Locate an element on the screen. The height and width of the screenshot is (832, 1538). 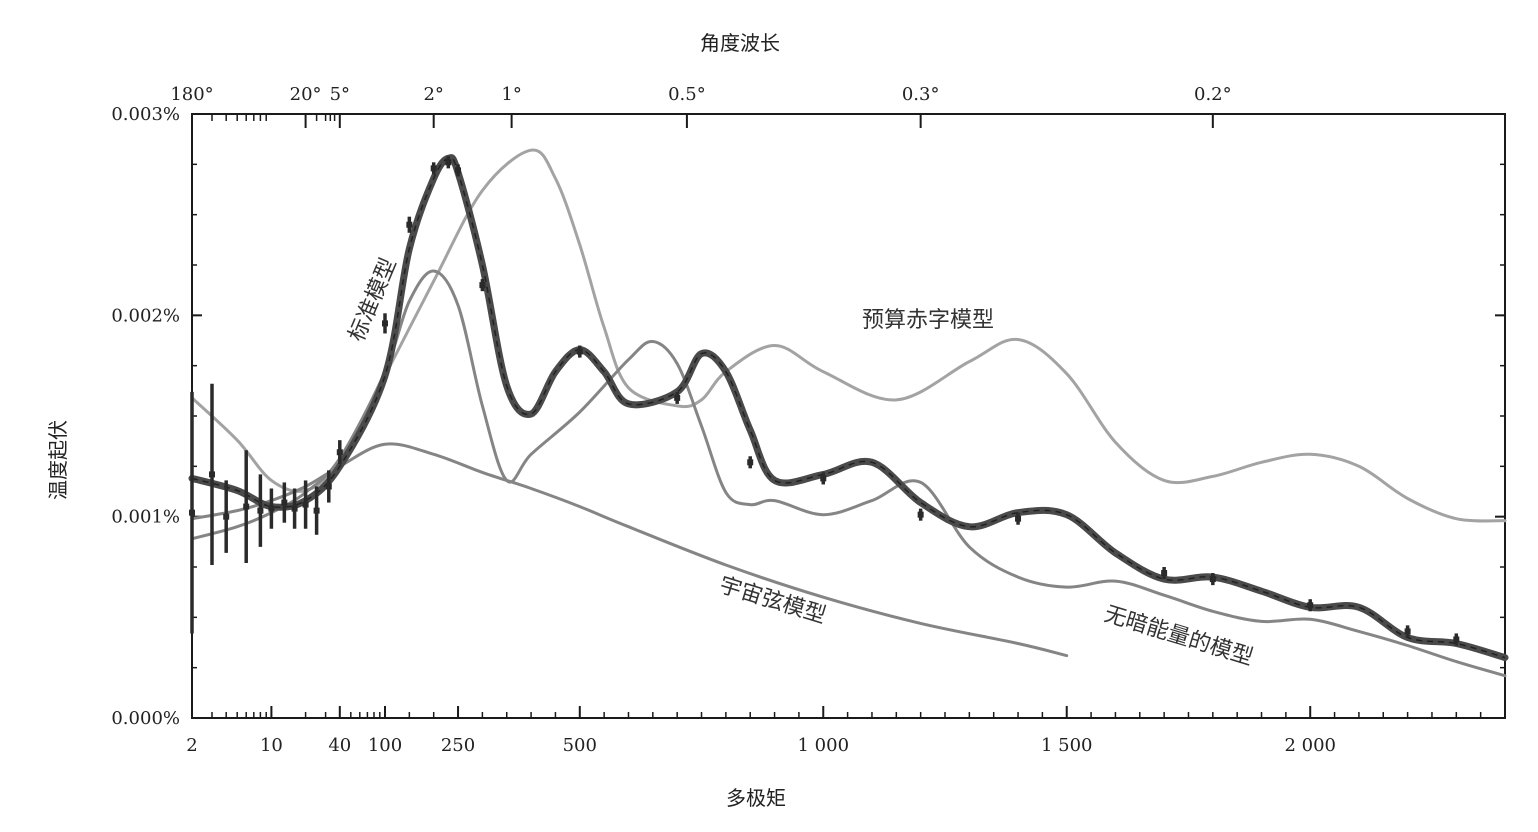
top-tick-label: 5° is located at coordinates (340, 94).